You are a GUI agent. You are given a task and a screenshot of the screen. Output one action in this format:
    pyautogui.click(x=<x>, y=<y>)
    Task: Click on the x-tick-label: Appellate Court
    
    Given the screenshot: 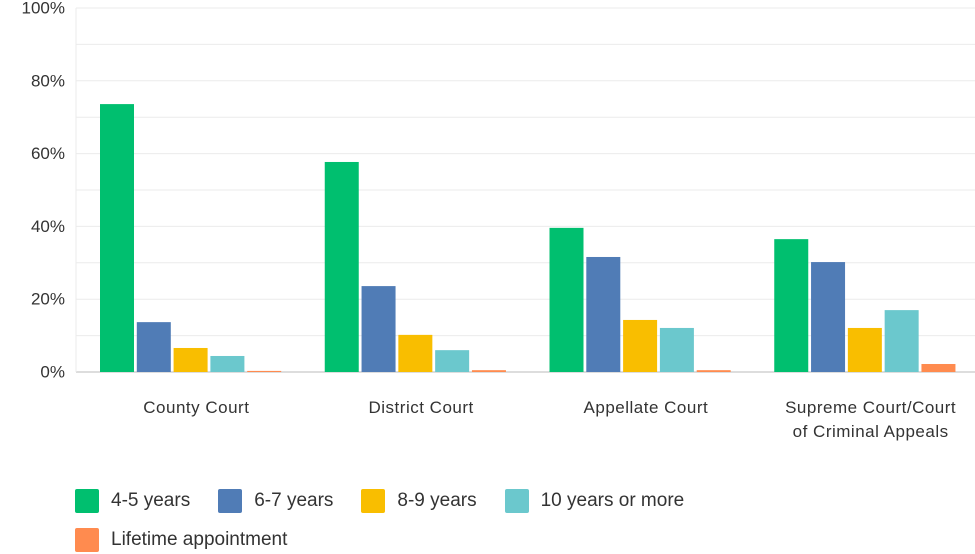 What is the action you would take?
    pyautogui.click(x=646, y=407)
    